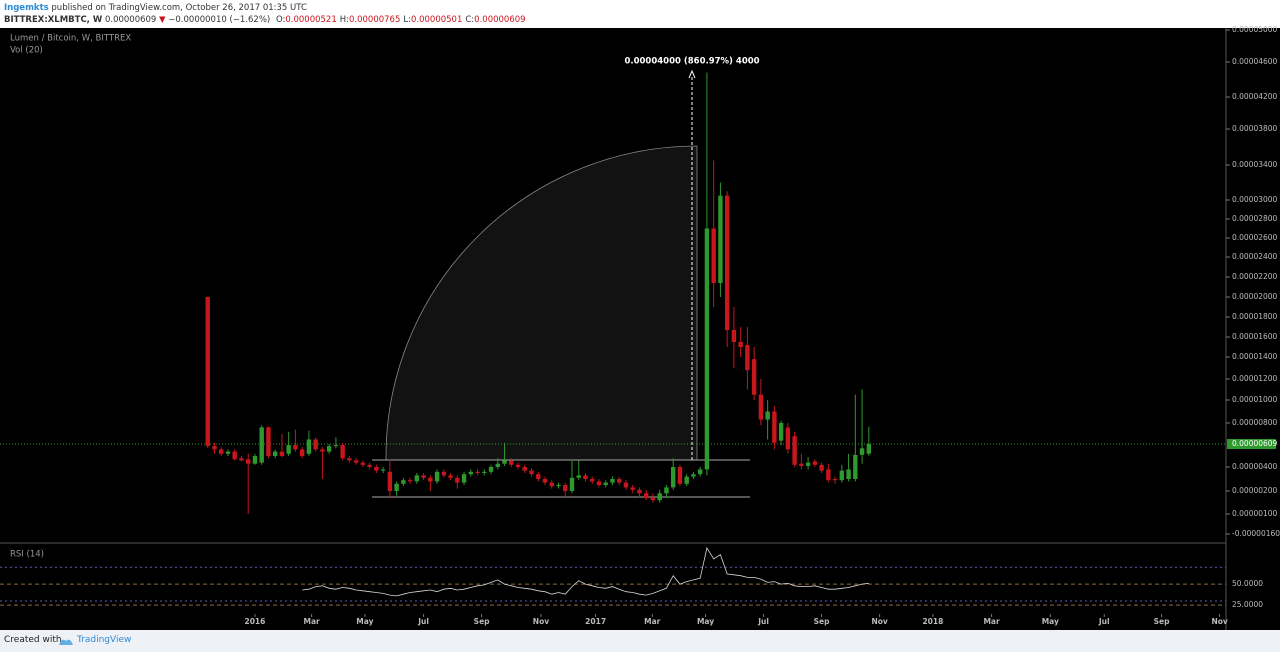 This screenshot has height=652, width=1280. I want to click on y-tick-label: 0.00003400, so click(1255, 164).